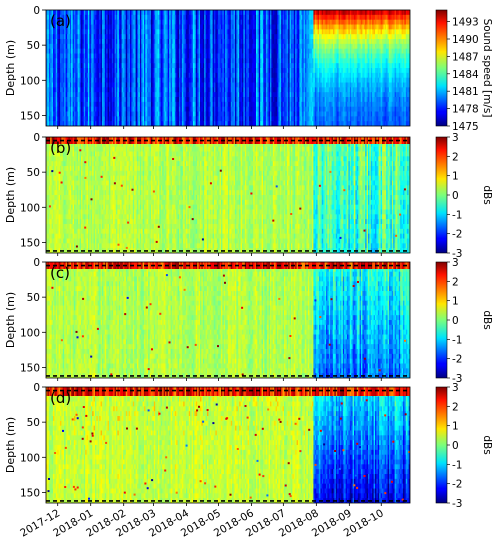 This screenshot has width=492, height=550. What do you see at coordinates (465, 127) in the screenshot?
I see `colorbar-tick-label: 1475` at bounding box center [465, 127].